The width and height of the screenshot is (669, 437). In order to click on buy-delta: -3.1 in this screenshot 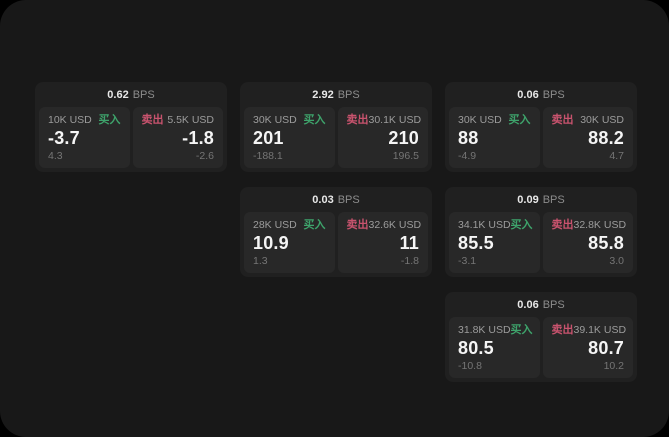, I will do `click(467, 261)`.